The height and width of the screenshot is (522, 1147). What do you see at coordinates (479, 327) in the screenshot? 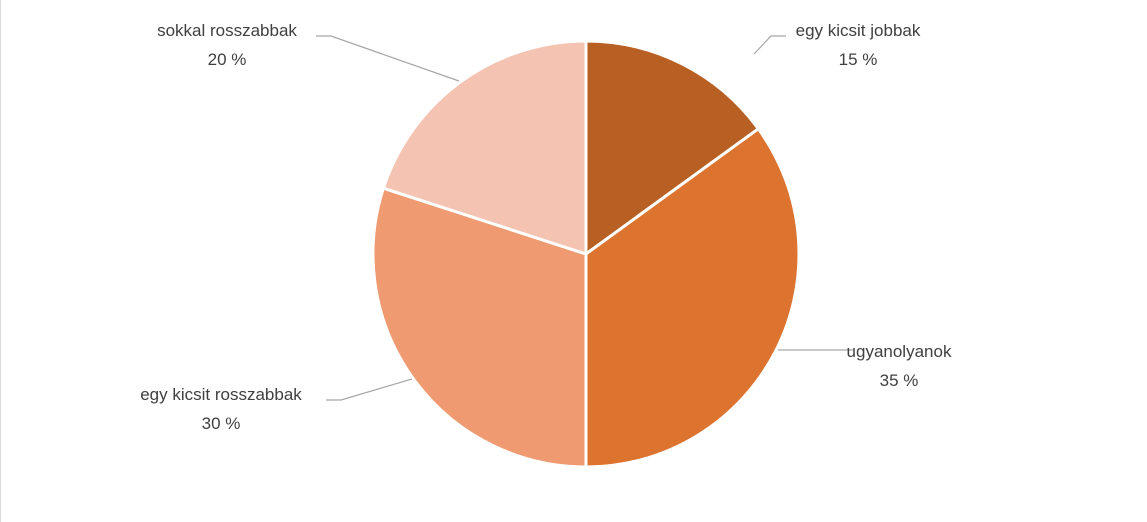
I see `pie-slice-egy-kicsit-rosszabbak` at bounding box center [479, 327].